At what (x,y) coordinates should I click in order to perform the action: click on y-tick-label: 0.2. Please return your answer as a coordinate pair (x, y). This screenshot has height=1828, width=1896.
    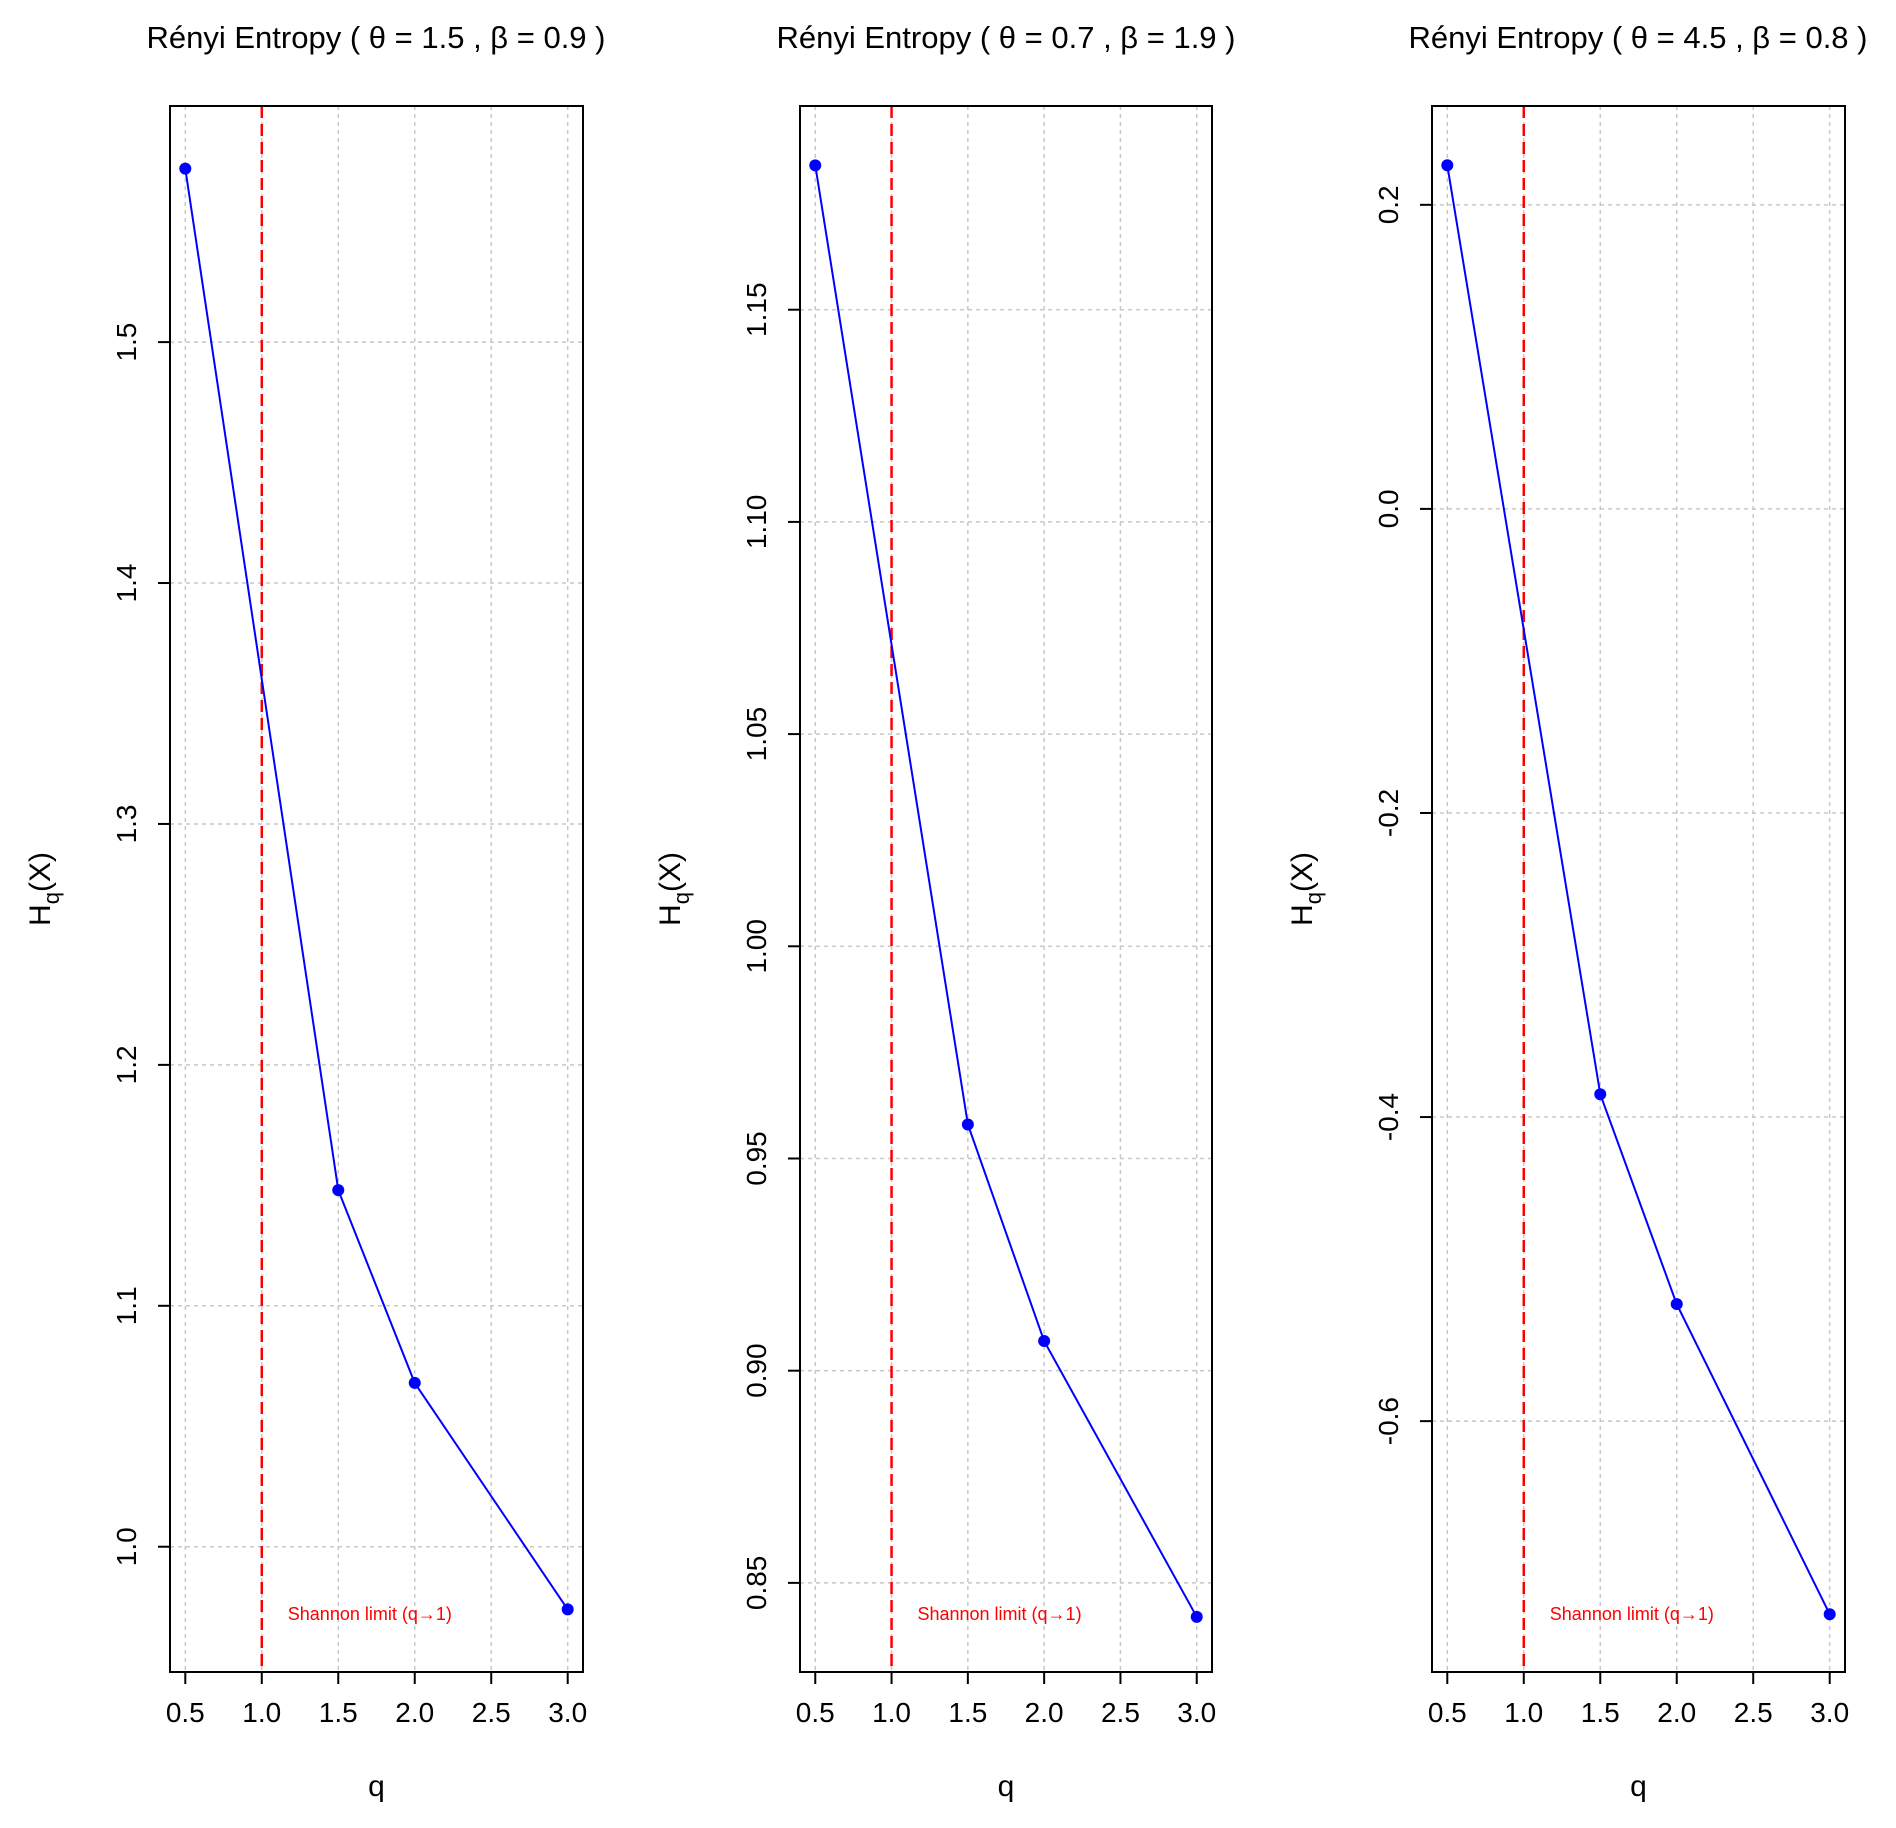
    Looking at the image, I should click on (1388, 204).